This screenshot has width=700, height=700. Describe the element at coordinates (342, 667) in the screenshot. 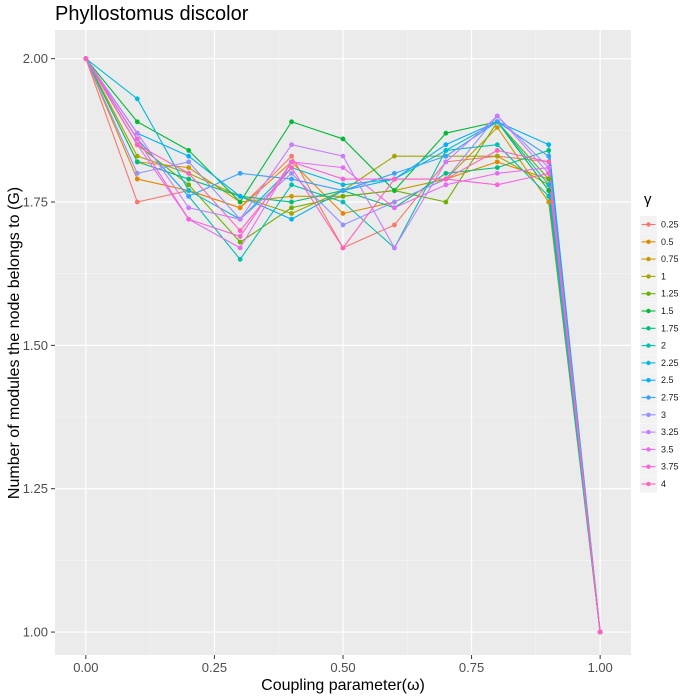

I see `x-tick-label: 0.50` at that location.